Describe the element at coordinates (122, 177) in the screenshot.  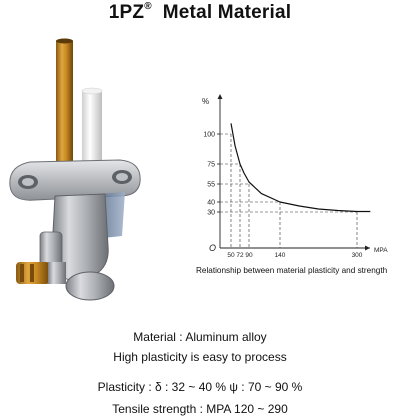
I see `mount-hole-right-inner` at that location.